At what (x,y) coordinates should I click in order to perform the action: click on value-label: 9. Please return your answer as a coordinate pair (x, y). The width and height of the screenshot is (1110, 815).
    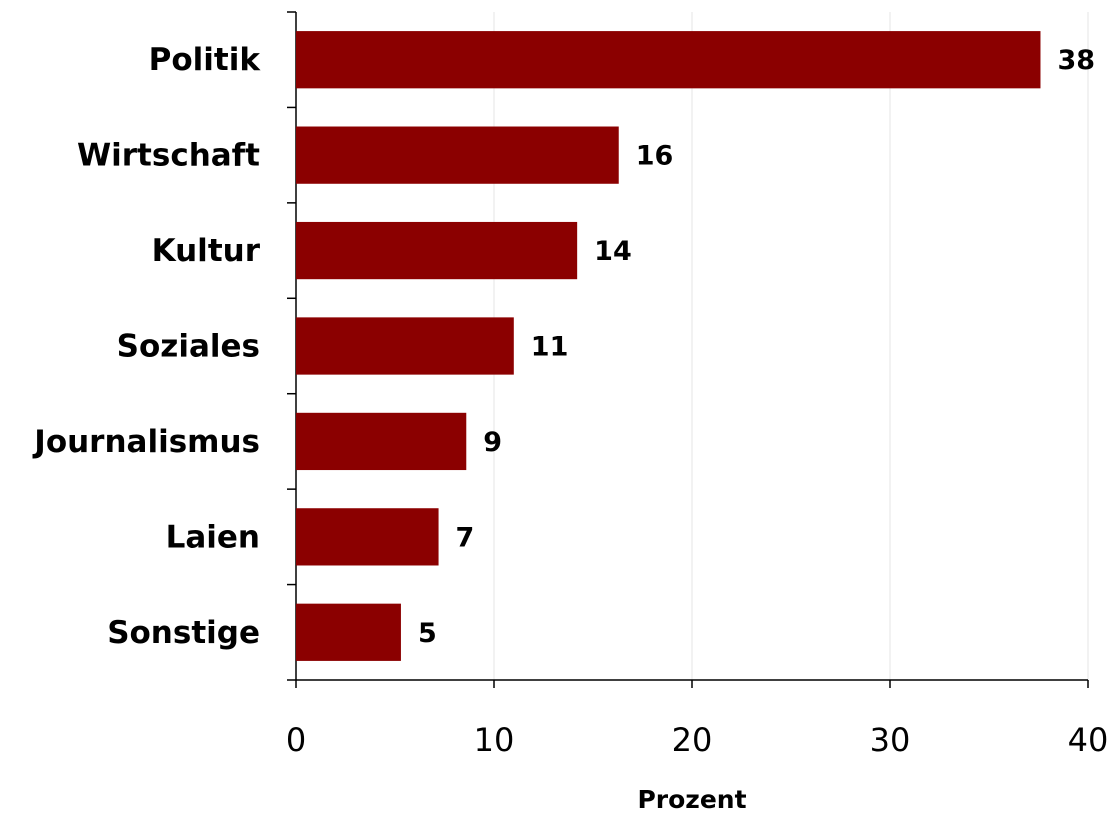
    Looking at the image, I should click on (492, 442).